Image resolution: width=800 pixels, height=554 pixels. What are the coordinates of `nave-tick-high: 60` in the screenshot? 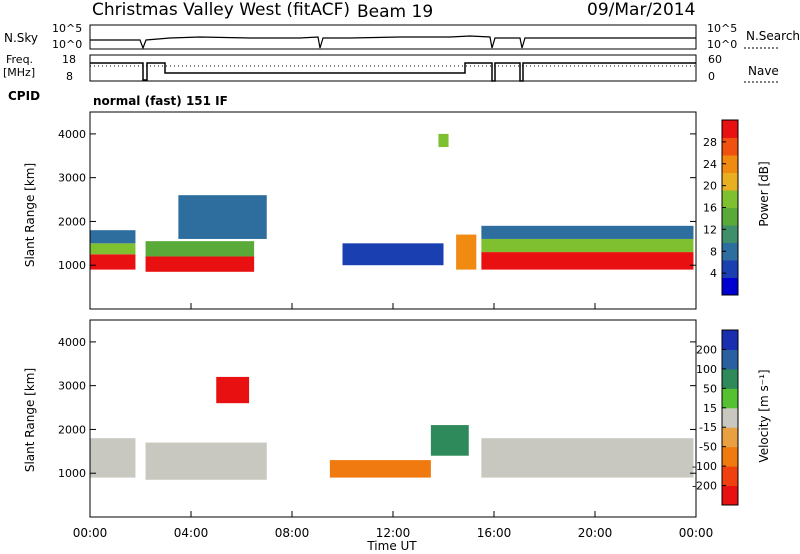 It's located at (715, 59).